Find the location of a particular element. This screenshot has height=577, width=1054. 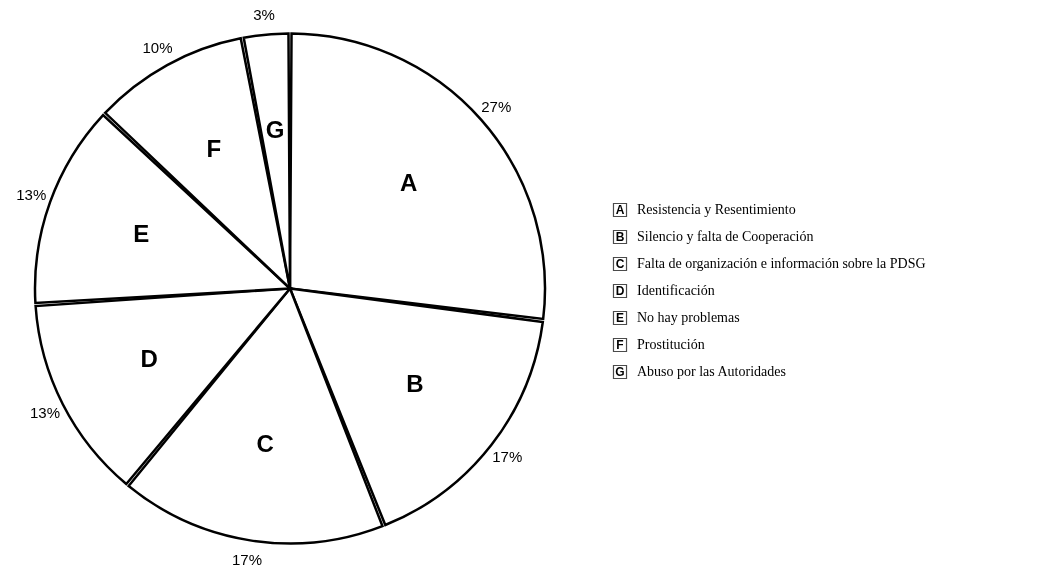

legend-label: Abuso por las Autoridades is located at coordinates (711, 371).